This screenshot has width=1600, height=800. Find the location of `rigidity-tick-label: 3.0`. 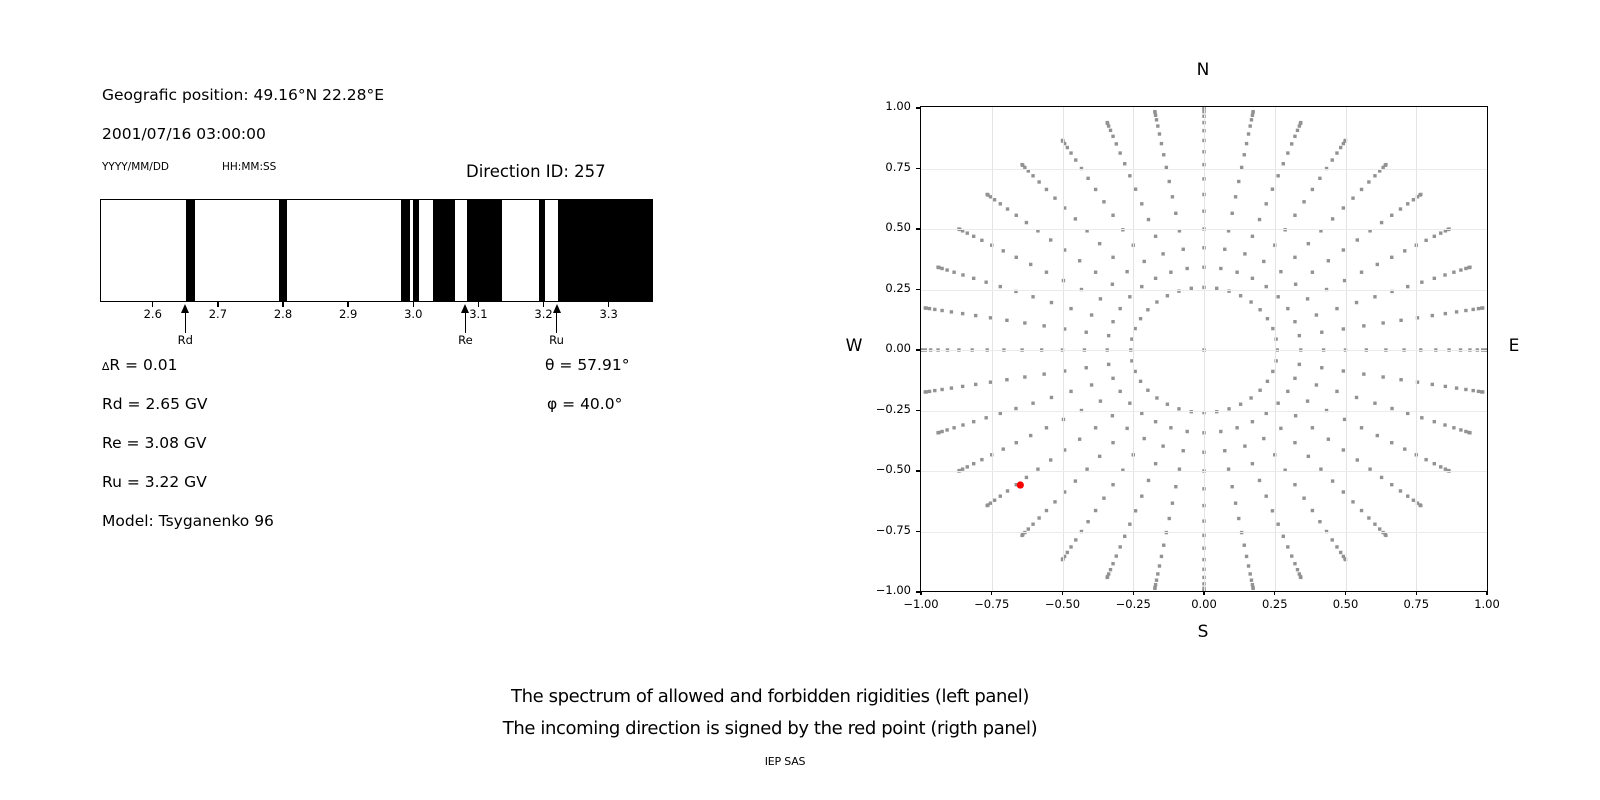

rigidity-tick-label: 3.0 is located at coordinates (413, 314).